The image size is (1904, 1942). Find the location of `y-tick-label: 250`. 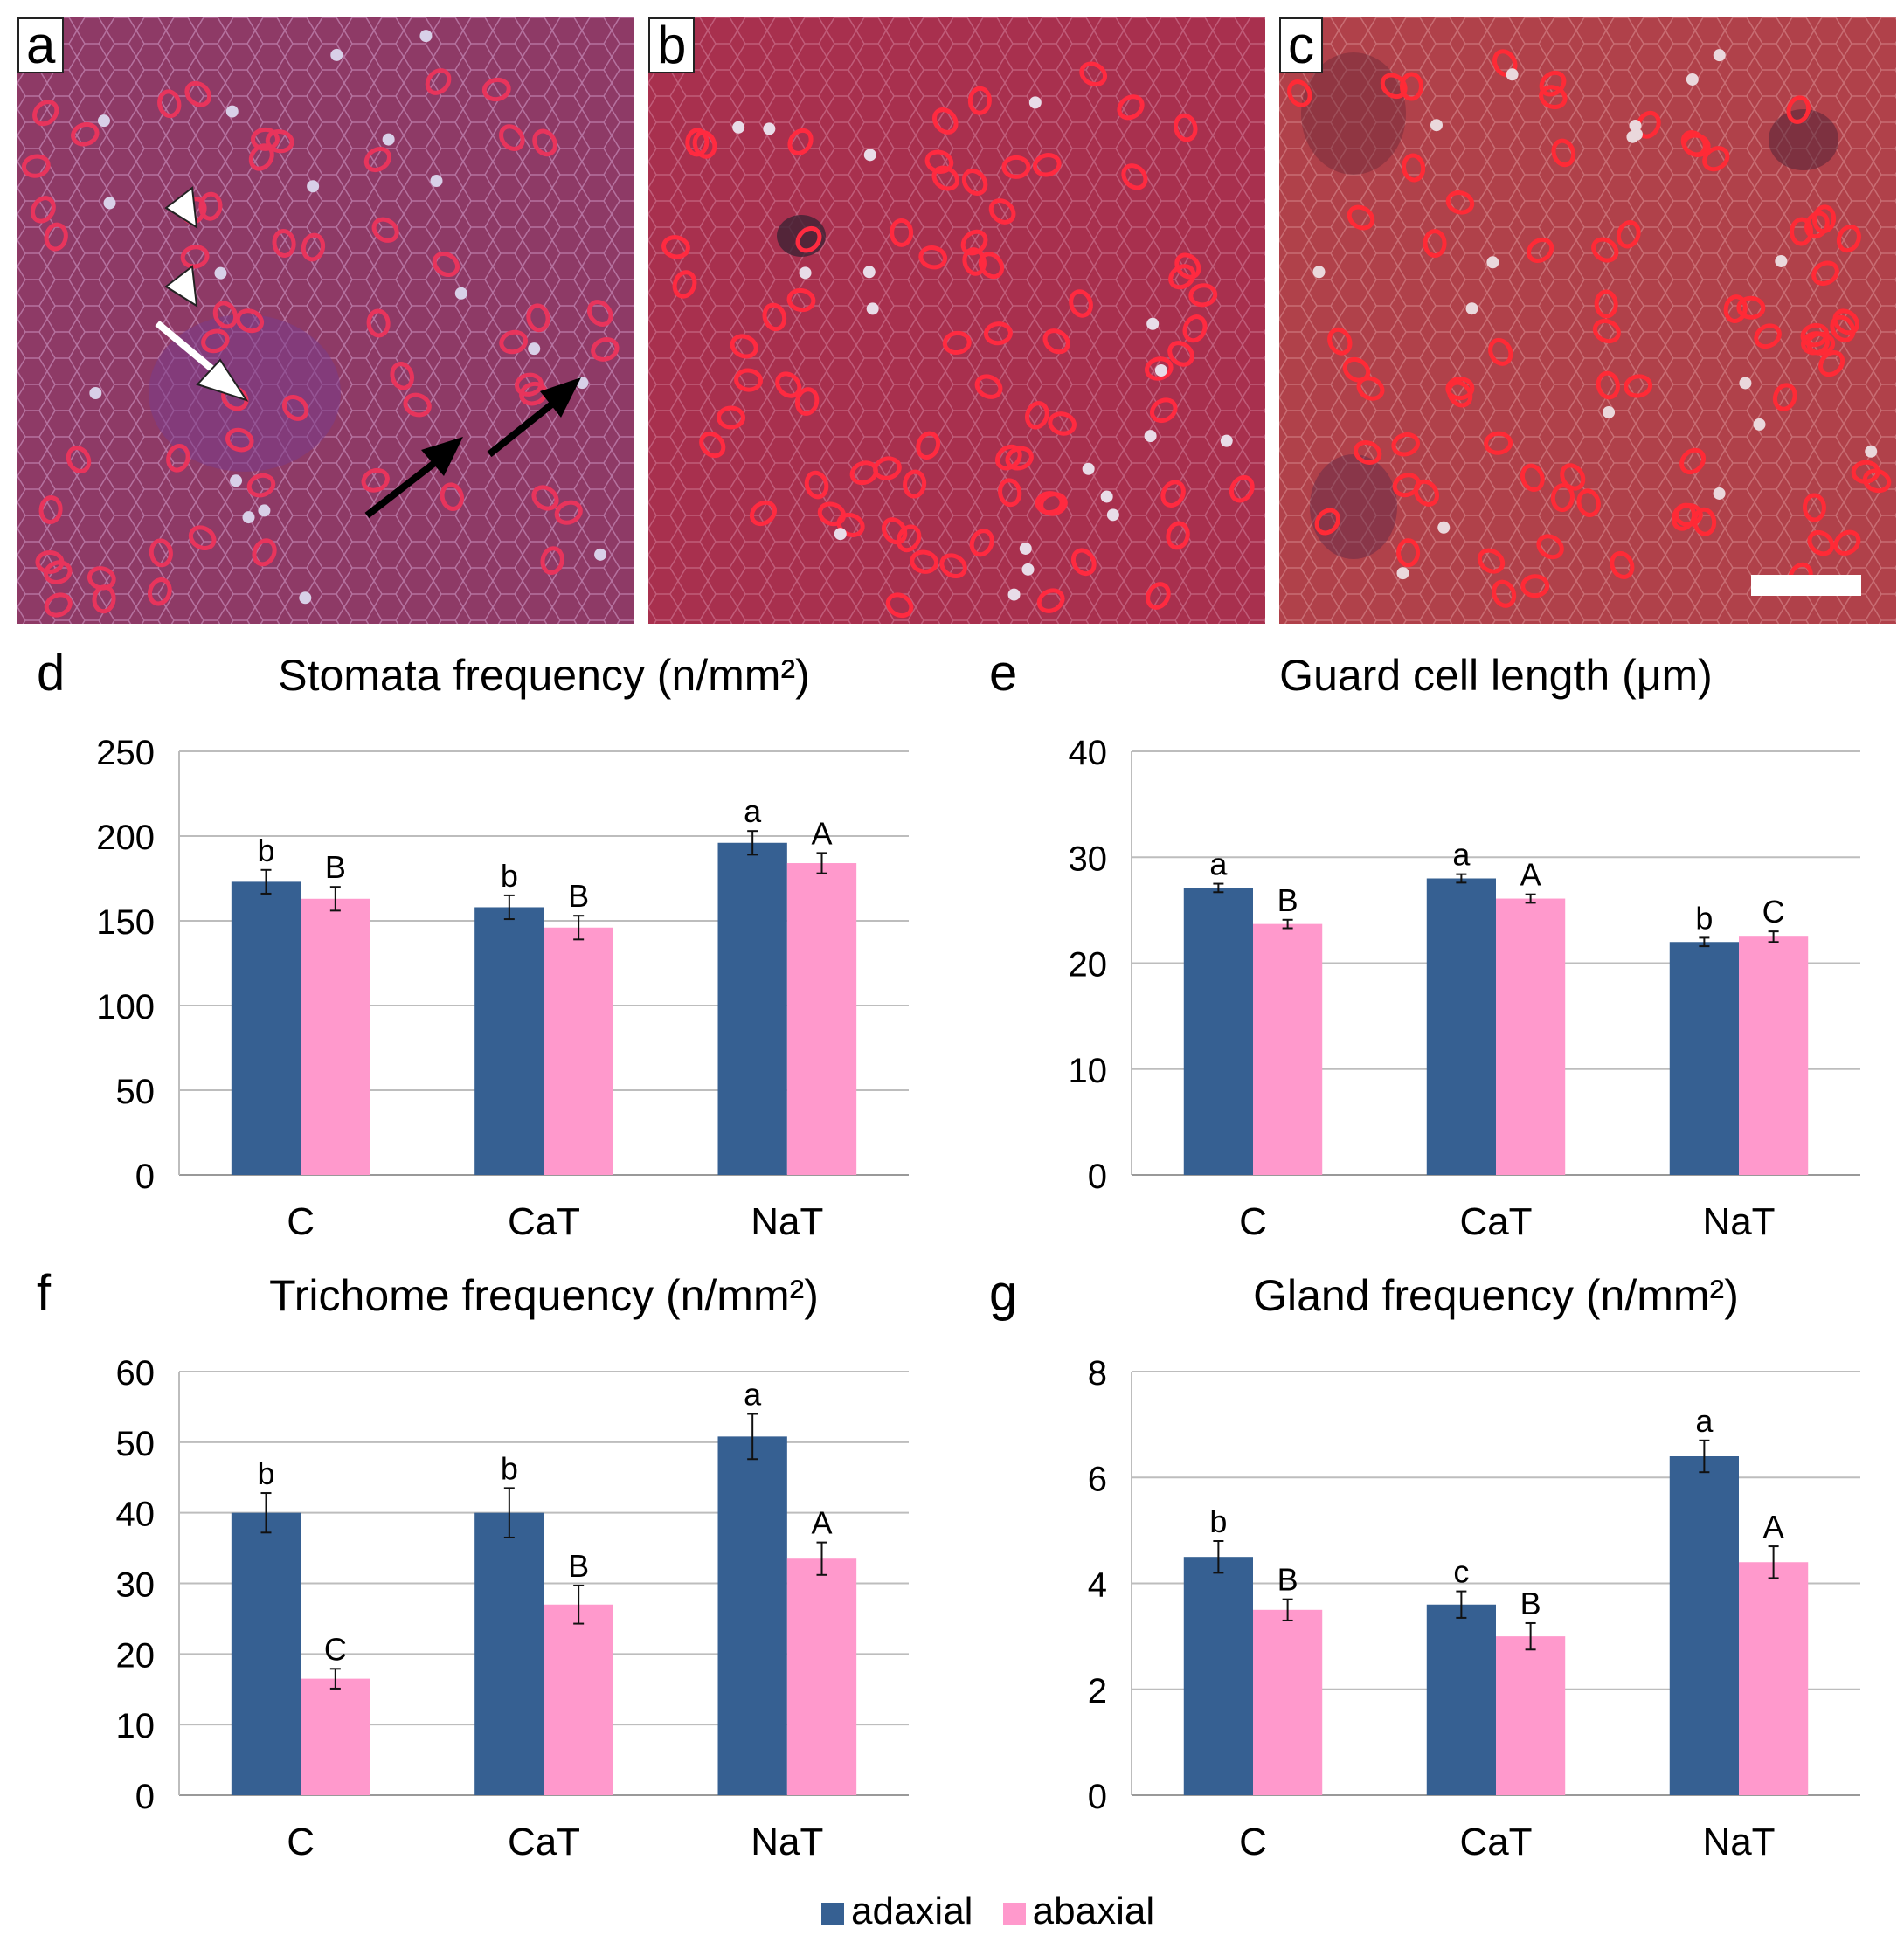

y-tick-label: 250 is located at coordinates (125, 753).